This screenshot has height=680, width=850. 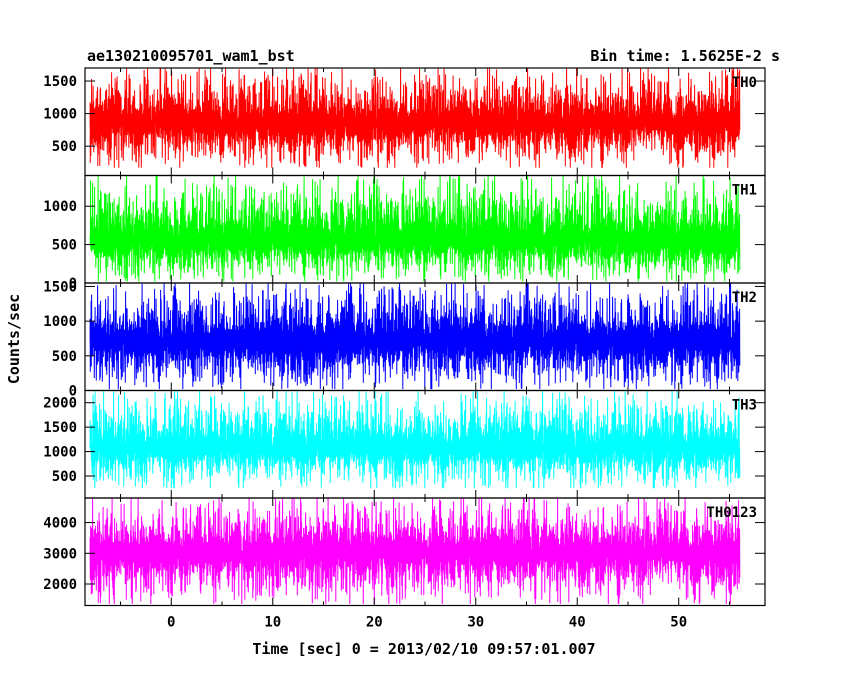 I want to click on y-tick-label: 3000, so click(x=60, y=554).